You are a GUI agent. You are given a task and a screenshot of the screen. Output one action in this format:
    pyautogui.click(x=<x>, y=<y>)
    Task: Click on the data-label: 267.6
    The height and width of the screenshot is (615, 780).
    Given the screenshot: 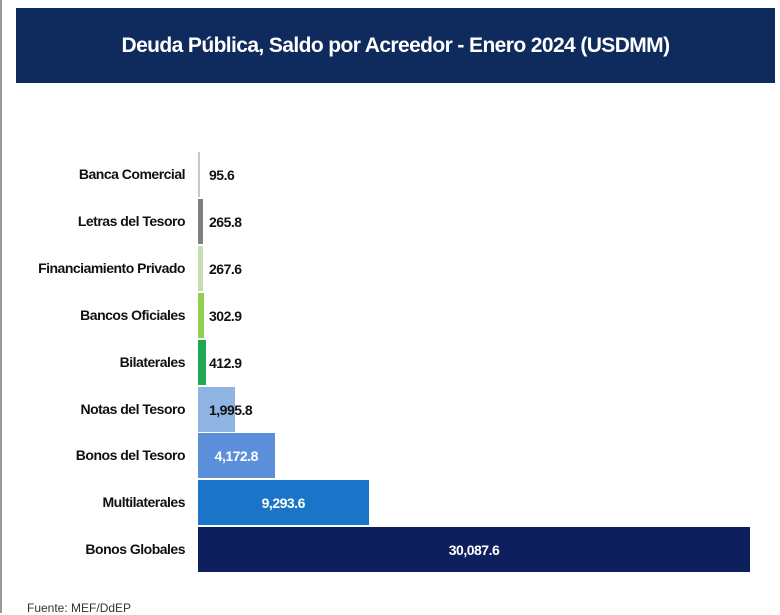 What is the action you would take?
    pyautogui.click(x=225, y=268)
    